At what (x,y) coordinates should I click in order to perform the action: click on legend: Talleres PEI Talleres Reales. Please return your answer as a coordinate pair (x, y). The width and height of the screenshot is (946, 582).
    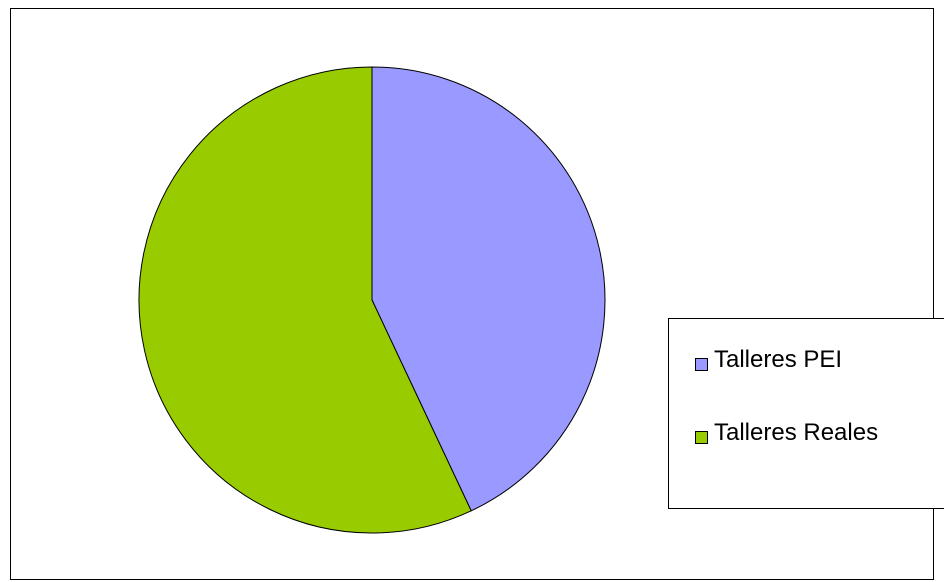
    Looking at the image, I should click on (806, 413).